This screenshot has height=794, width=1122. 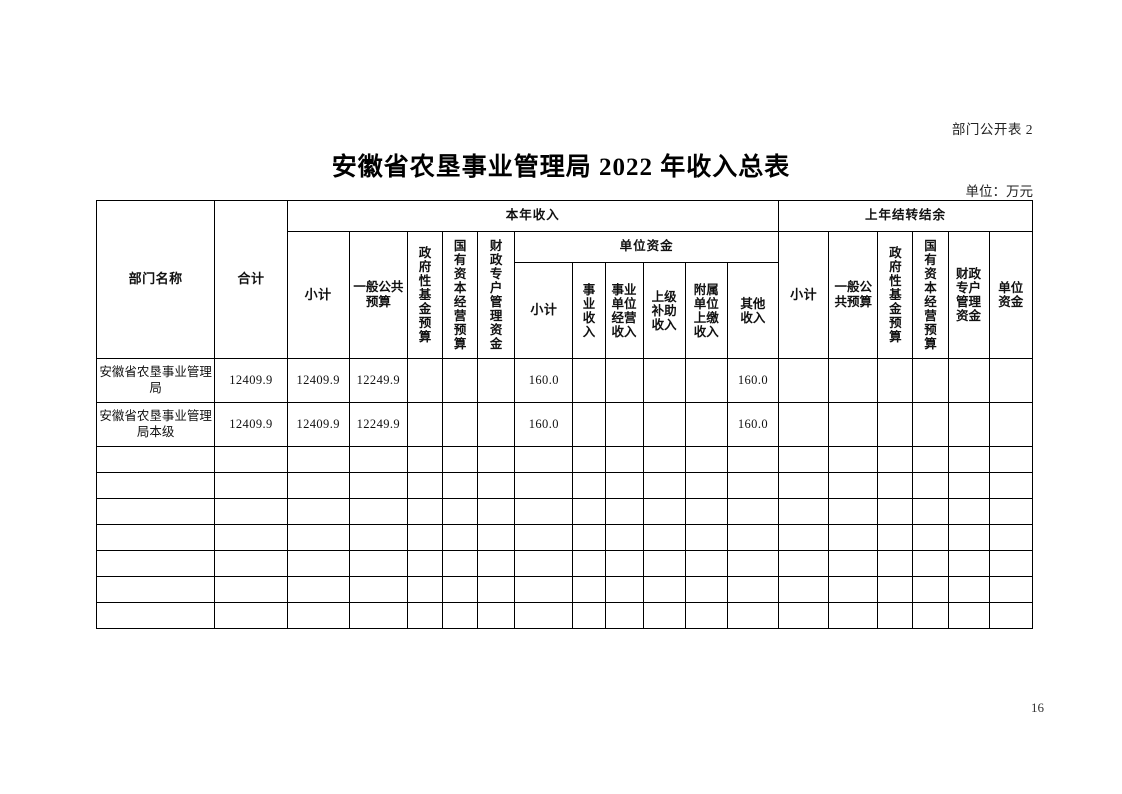 I want to click on header-uf-superior-subsidy-income: 上级补助收入, so click(x=664, y=310).